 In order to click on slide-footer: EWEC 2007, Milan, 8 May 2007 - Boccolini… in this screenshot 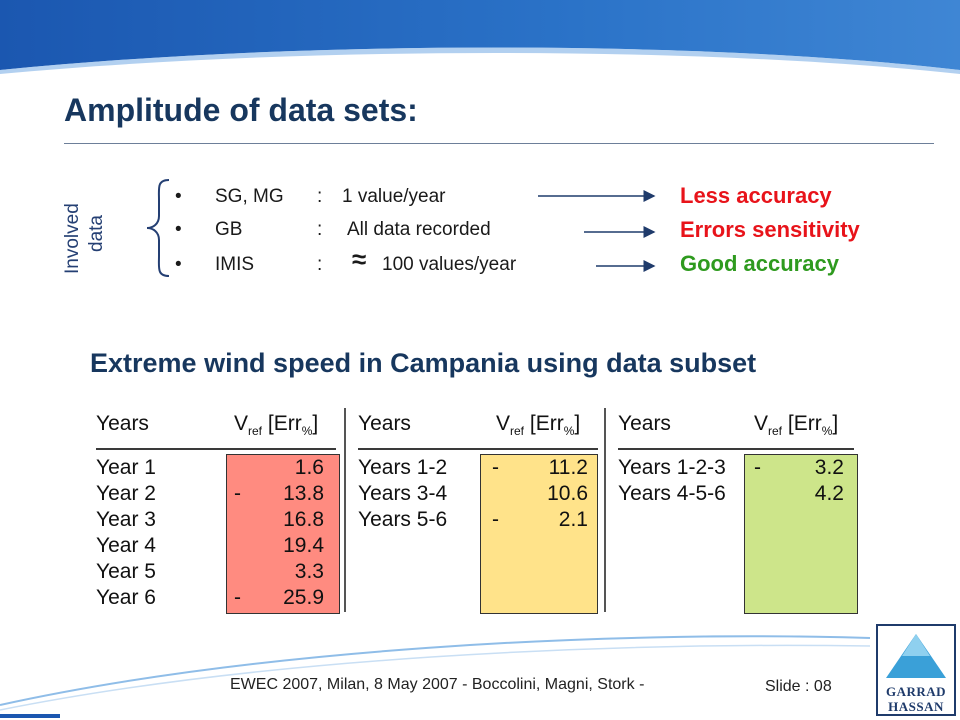, I will do `click(437, 684)`.